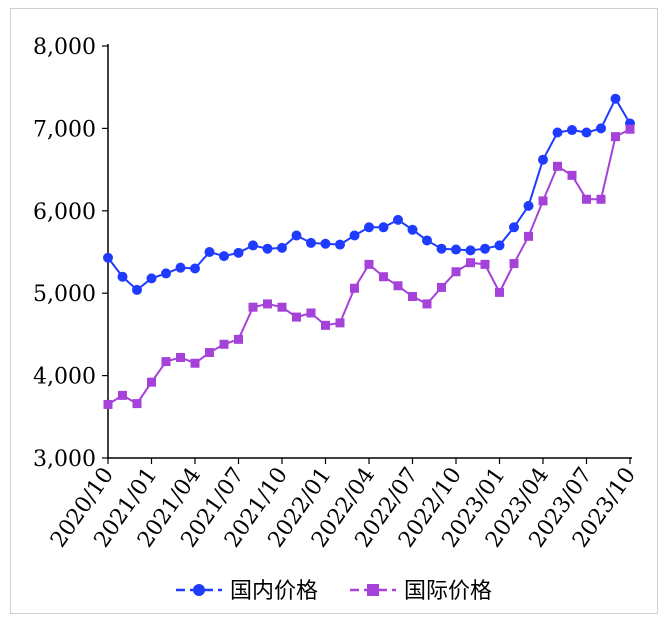 The width and height of the screenshot is (666, 620). Describe the element at coordinates (64, 212) in the screenshot. I see `y-tick-label: 6,000` at that location.